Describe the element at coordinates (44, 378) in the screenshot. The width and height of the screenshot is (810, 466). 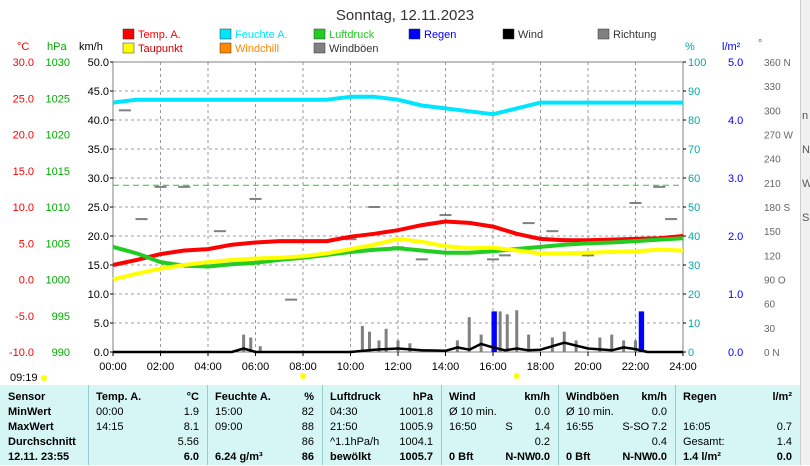
I see `time-marker-left` at that location.